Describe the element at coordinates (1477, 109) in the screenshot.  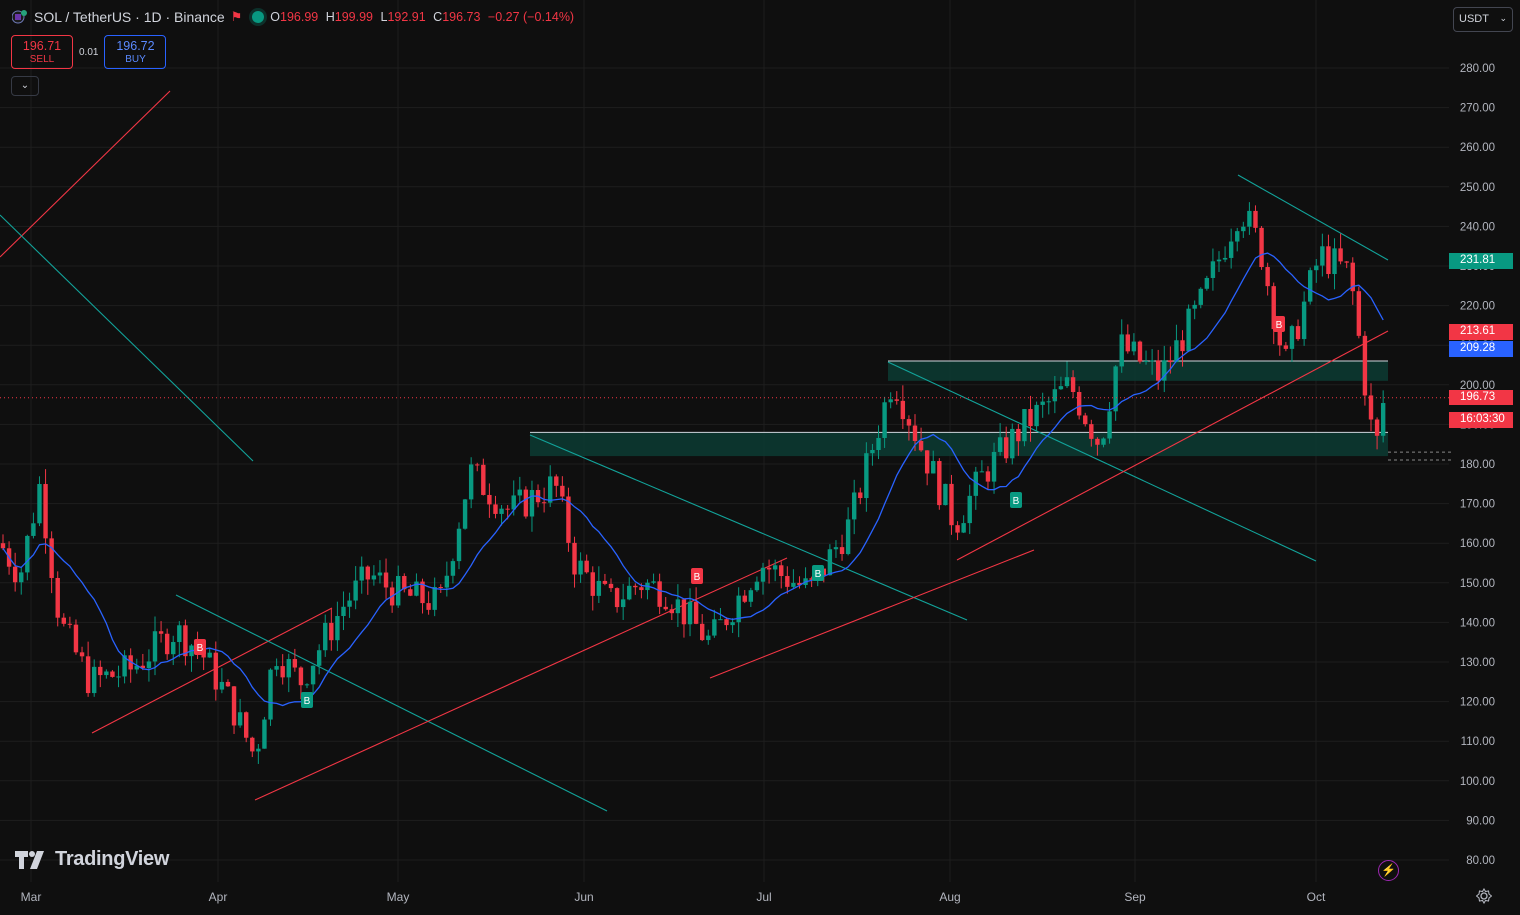
I see `price-tick-label: 270.00` at that location.